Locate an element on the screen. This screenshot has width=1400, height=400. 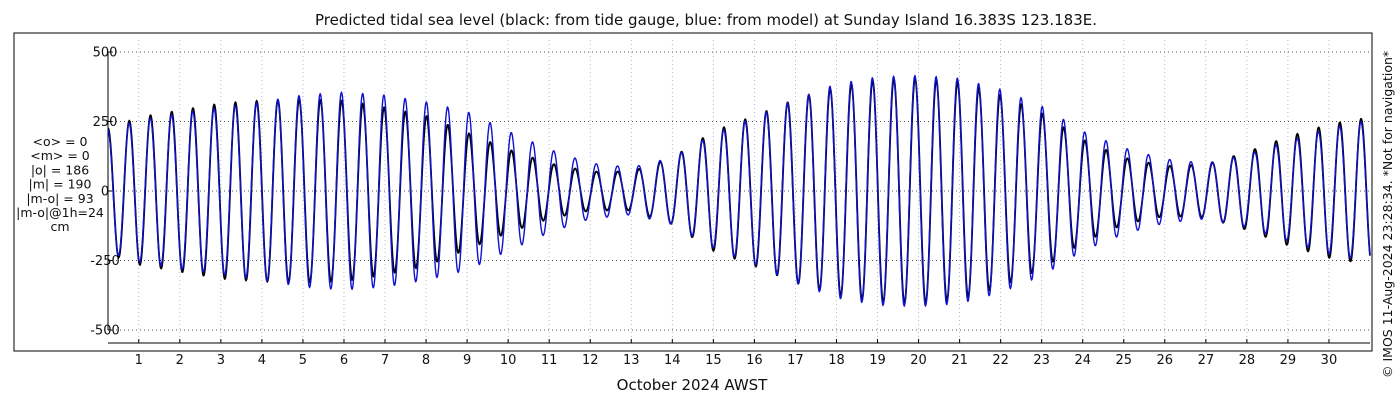
y-tick-label-3: -250 is located at coordinates (105, 261).